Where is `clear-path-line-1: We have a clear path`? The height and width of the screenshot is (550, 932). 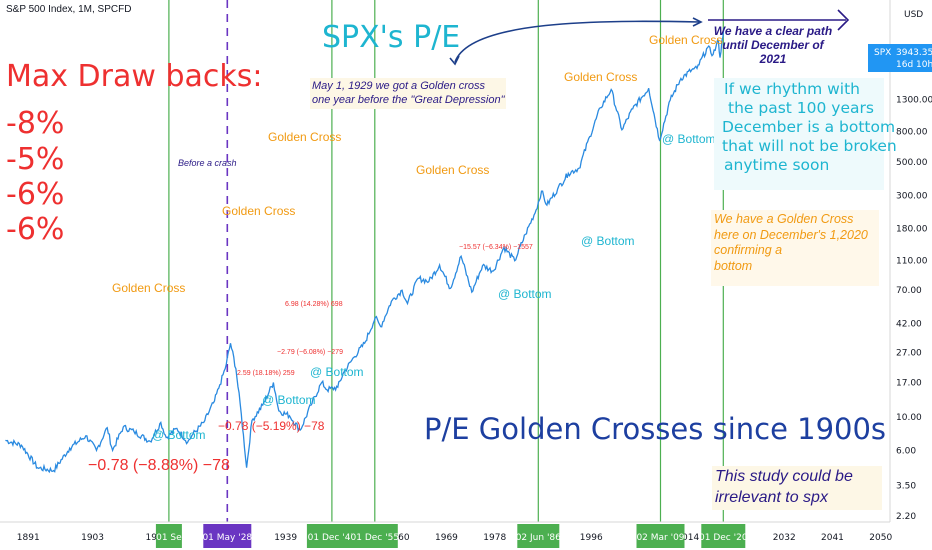 clear-path-line-1: We have a clear path is located at coordinates (773, 31).